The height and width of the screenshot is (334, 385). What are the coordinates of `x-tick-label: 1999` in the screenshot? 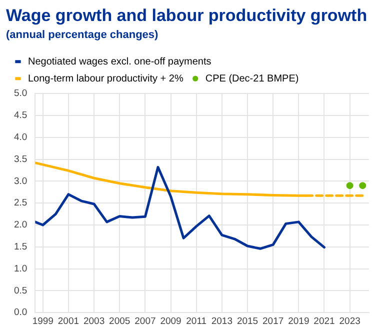 It's located at (43, 321).